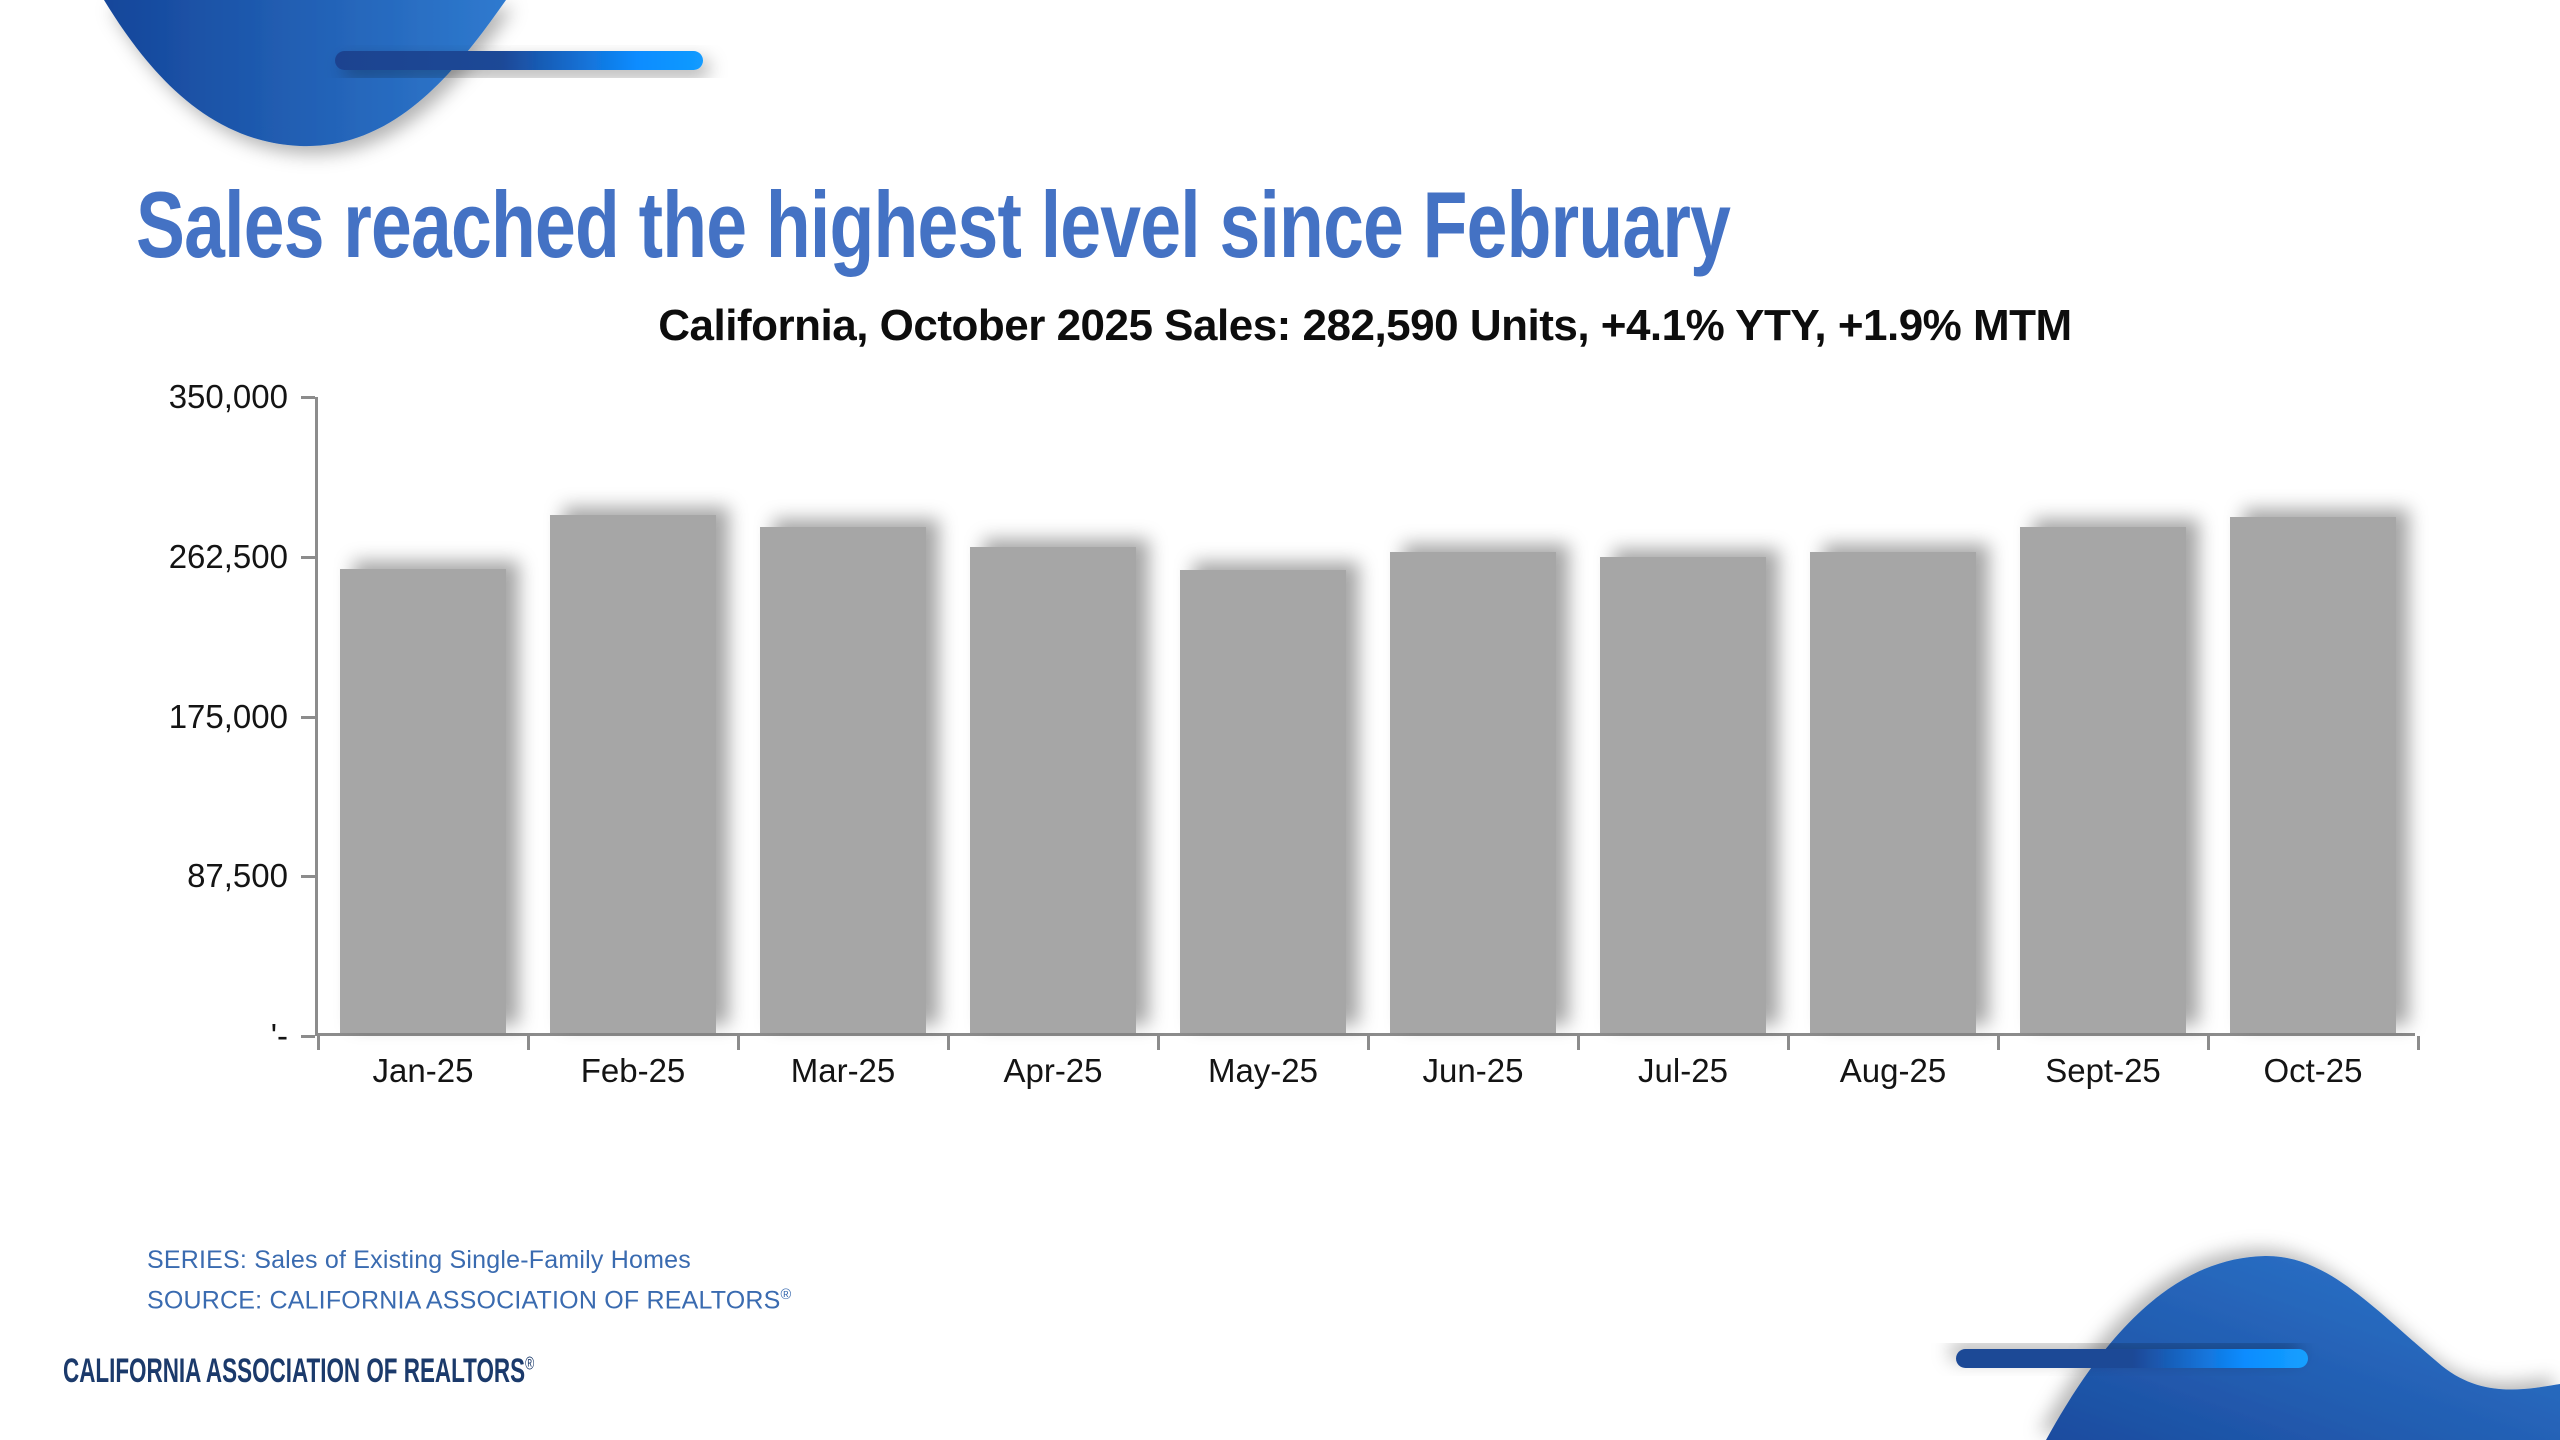  Describe the element at coordinates (2103, 1070) in the screenshot. I see `x-axis-label: Sept-25` at that location.